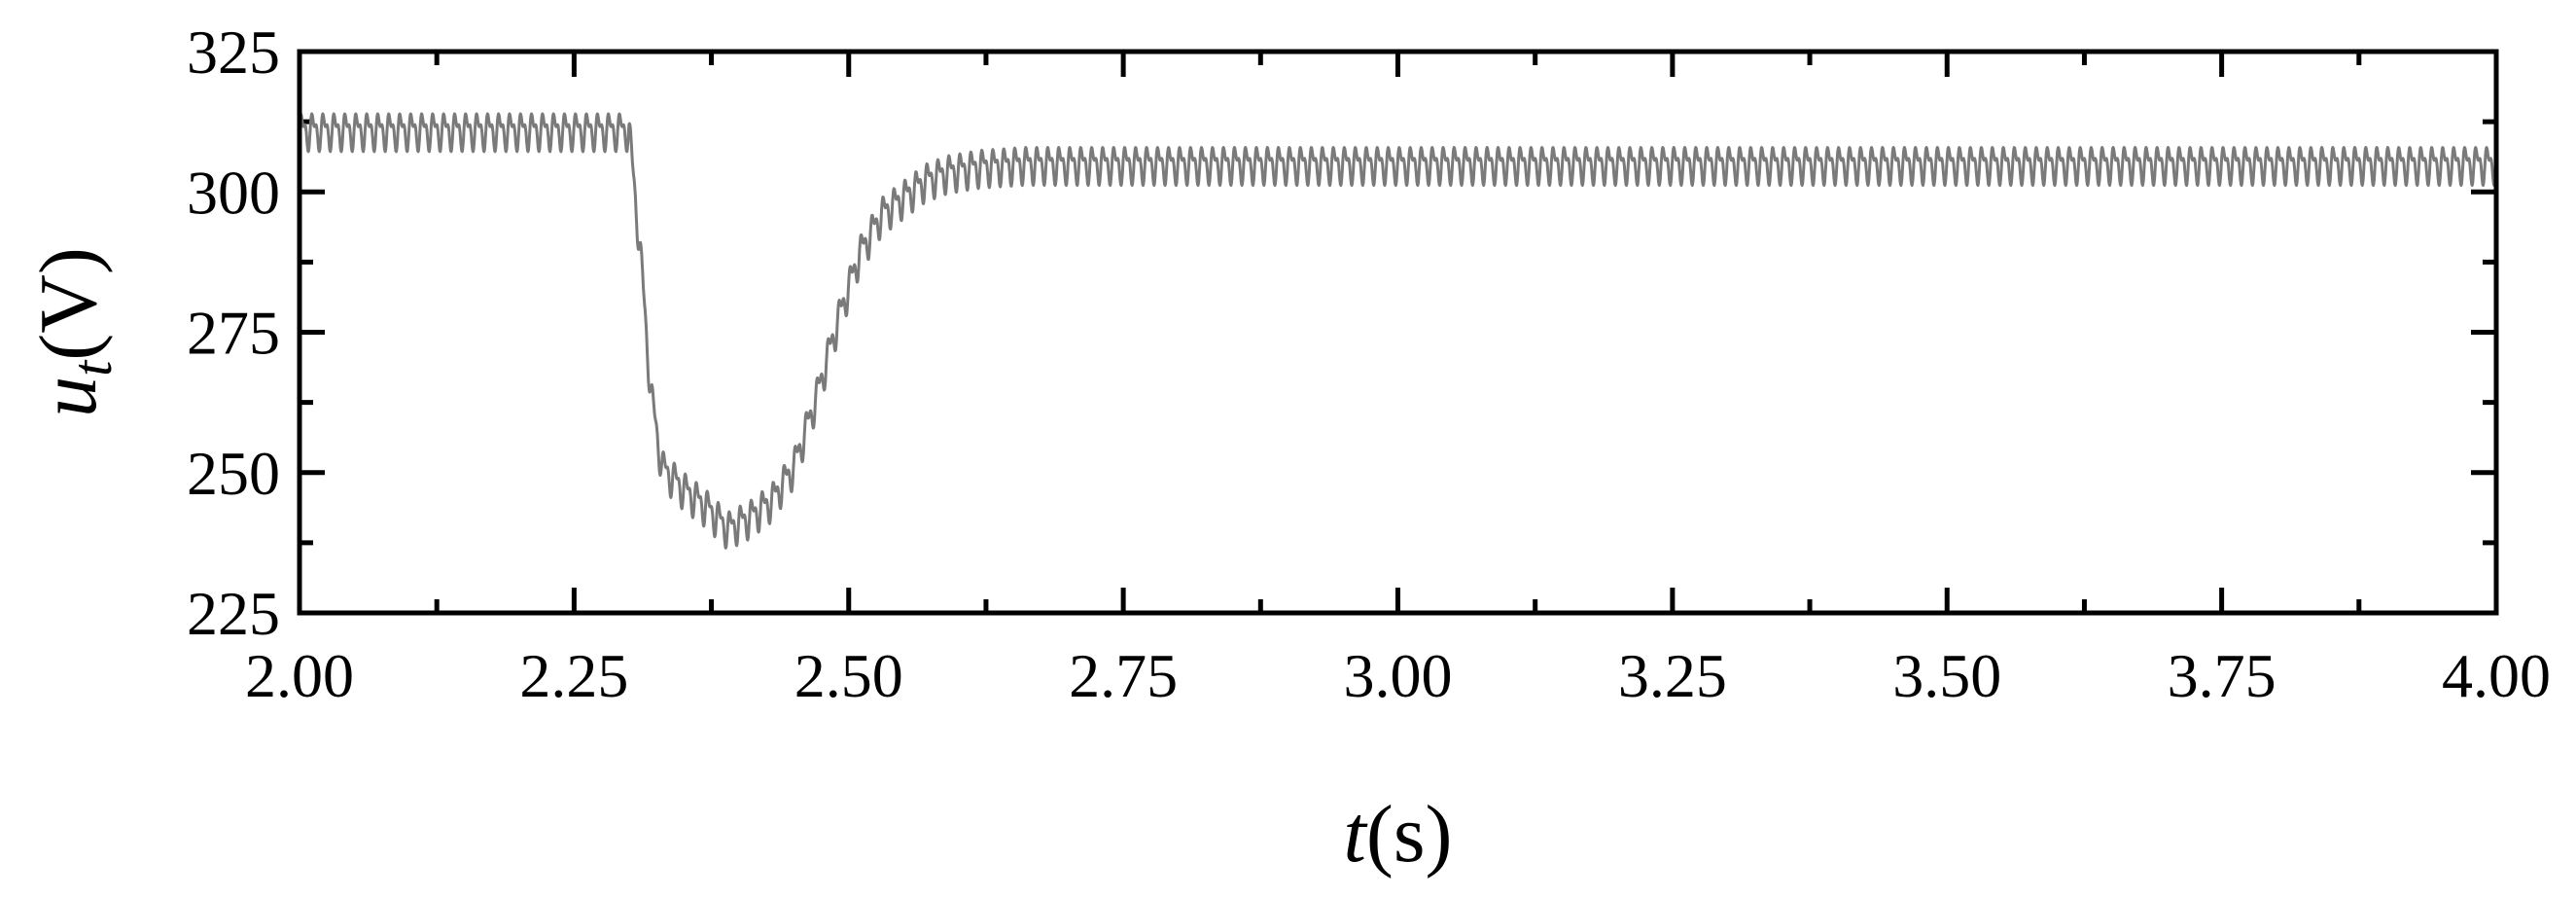  Describe the element at coordinates (1124, 676) in the screenshot. I see `x-tick-label: 2.75` at that location.